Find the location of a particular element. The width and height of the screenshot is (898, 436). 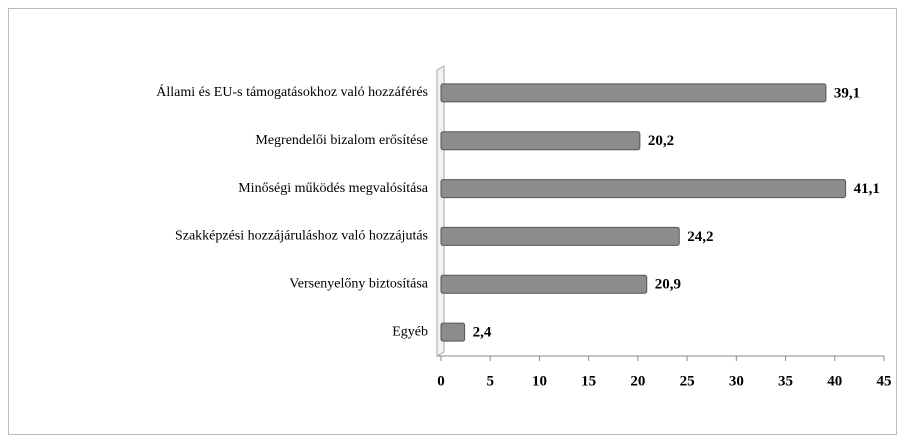

y-tick-label: Megrendelői bizalom erősítése is located at coordinates (341, 140).